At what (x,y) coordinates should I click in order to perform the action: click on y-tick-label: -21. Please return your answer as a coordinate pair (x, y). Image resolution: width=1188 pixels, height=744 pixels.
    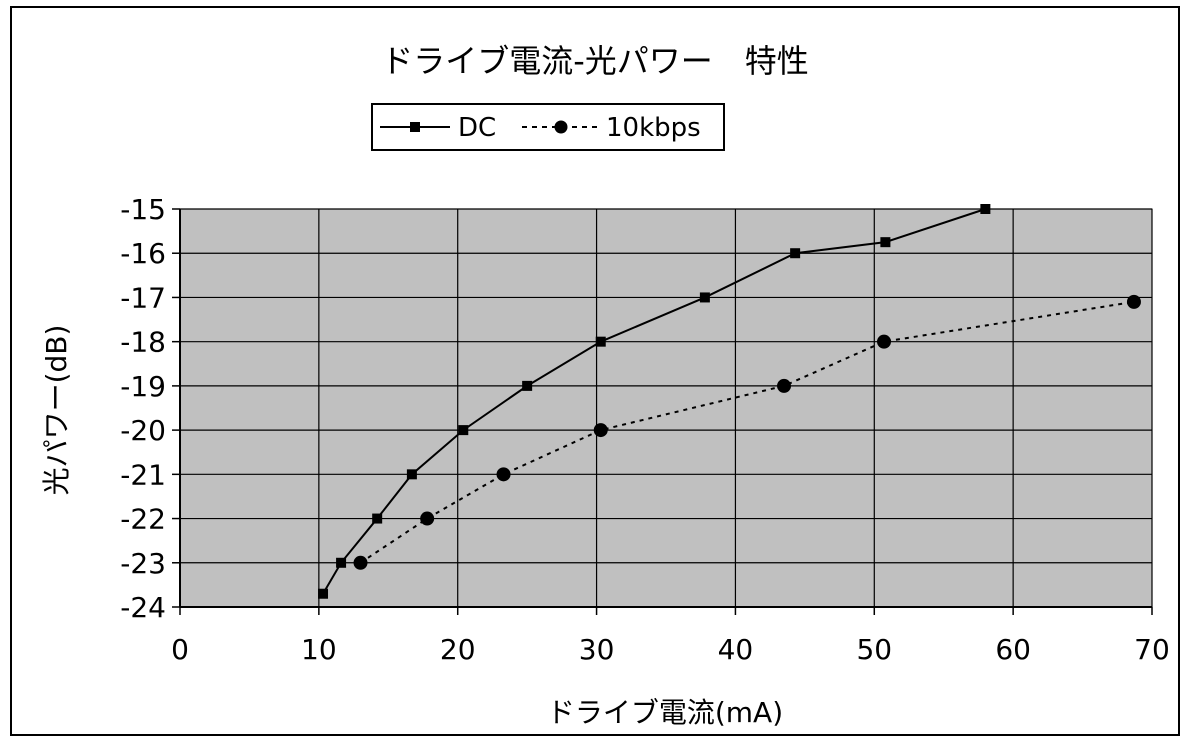
    Looking at the image, I should click on (143, 474).